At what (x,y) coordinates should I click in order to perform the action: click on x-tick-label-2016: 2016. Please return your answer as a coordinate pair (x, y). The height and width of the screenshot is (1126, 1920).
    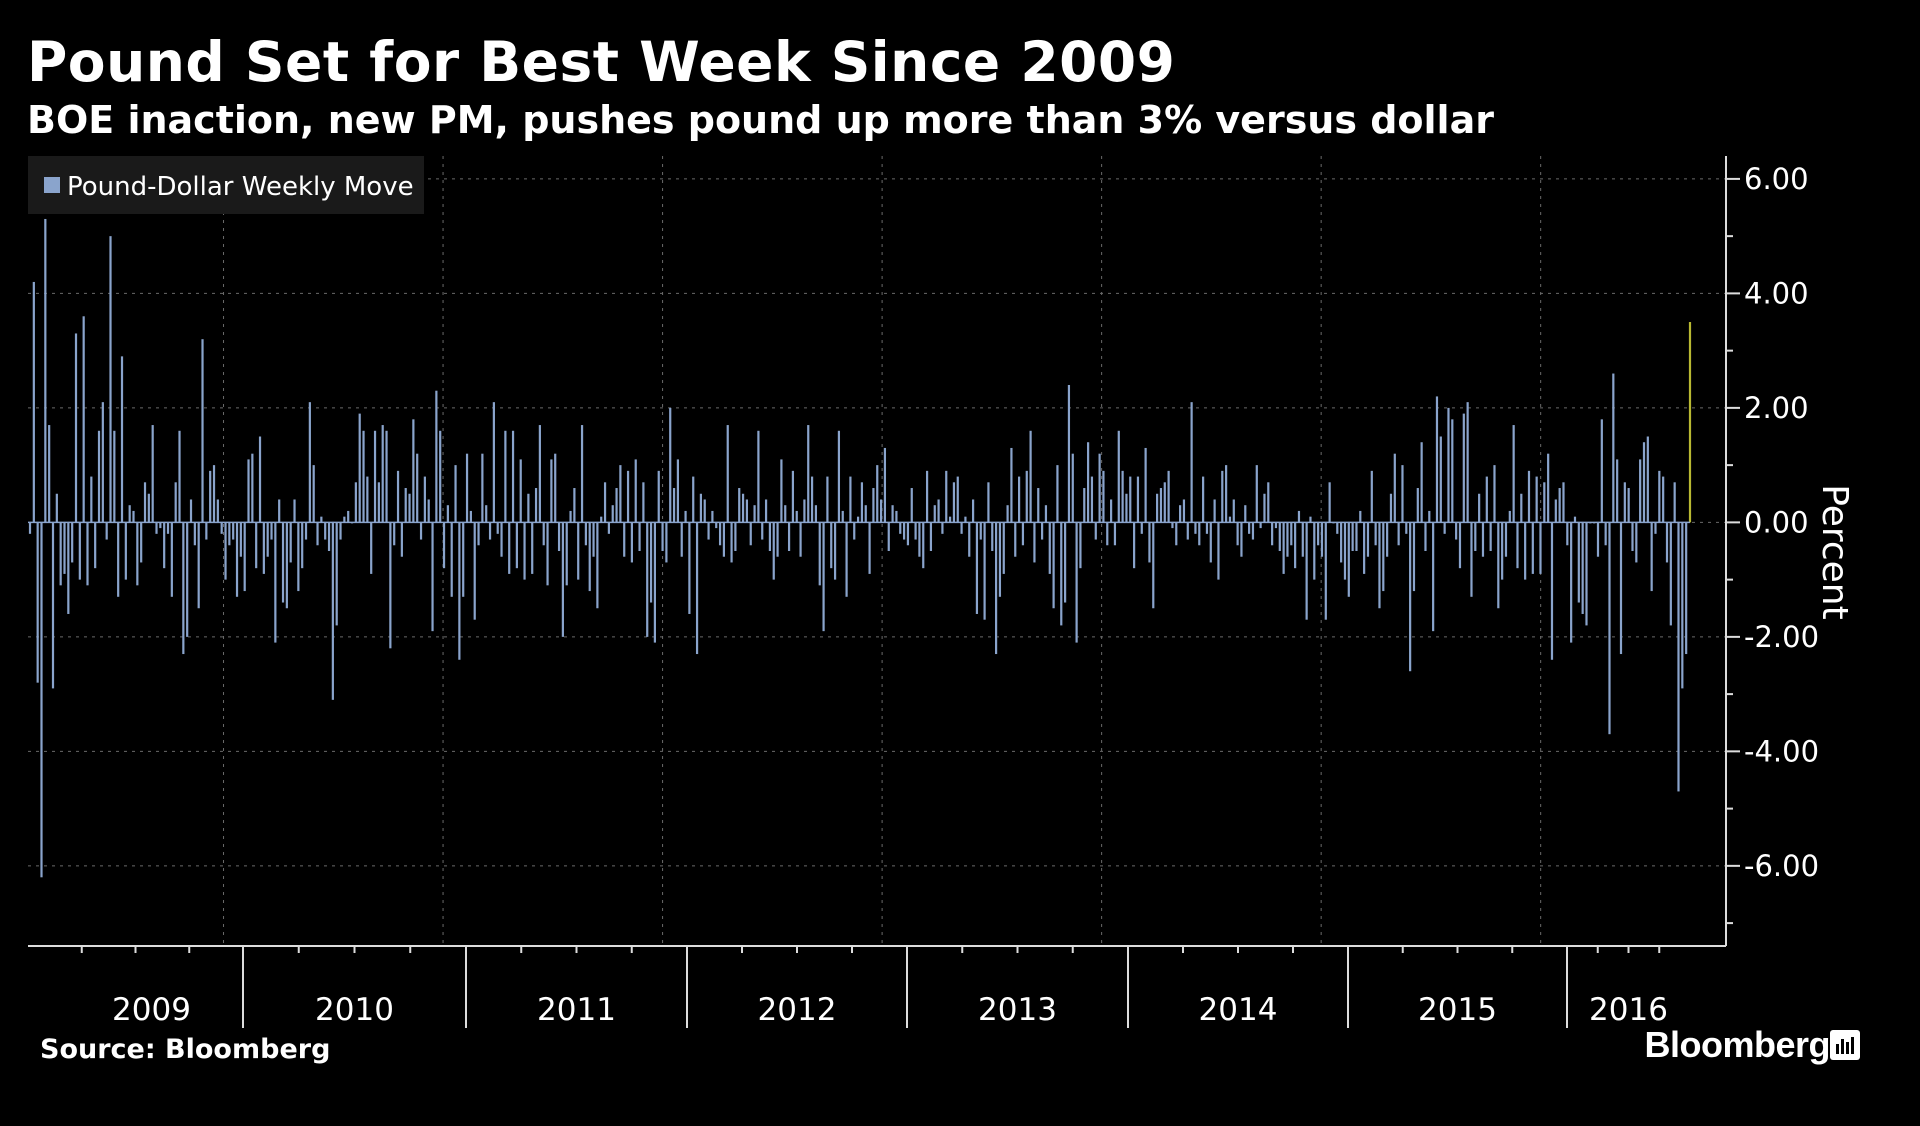
    Looking at the image, I should click on (1628, 1010).